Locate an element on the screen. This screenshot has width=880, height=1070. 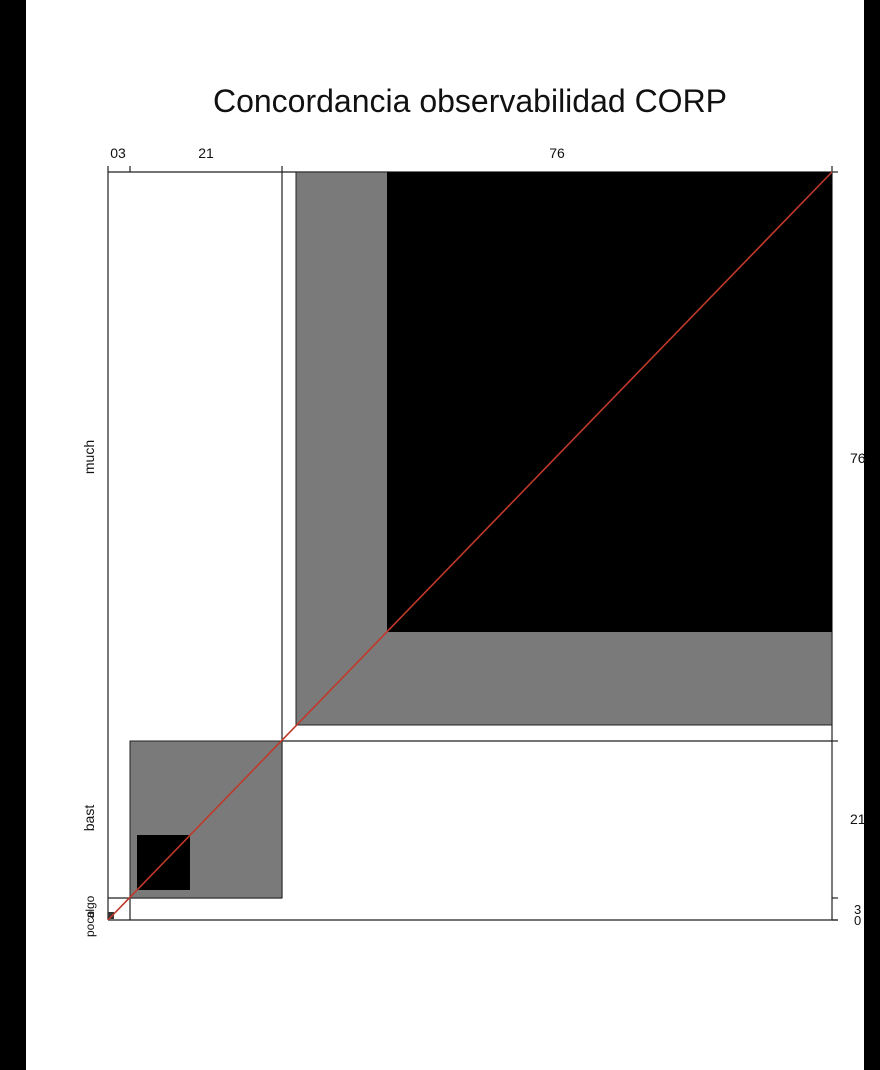
left-category-label-poco: poco is located at coordinates (90, 924).